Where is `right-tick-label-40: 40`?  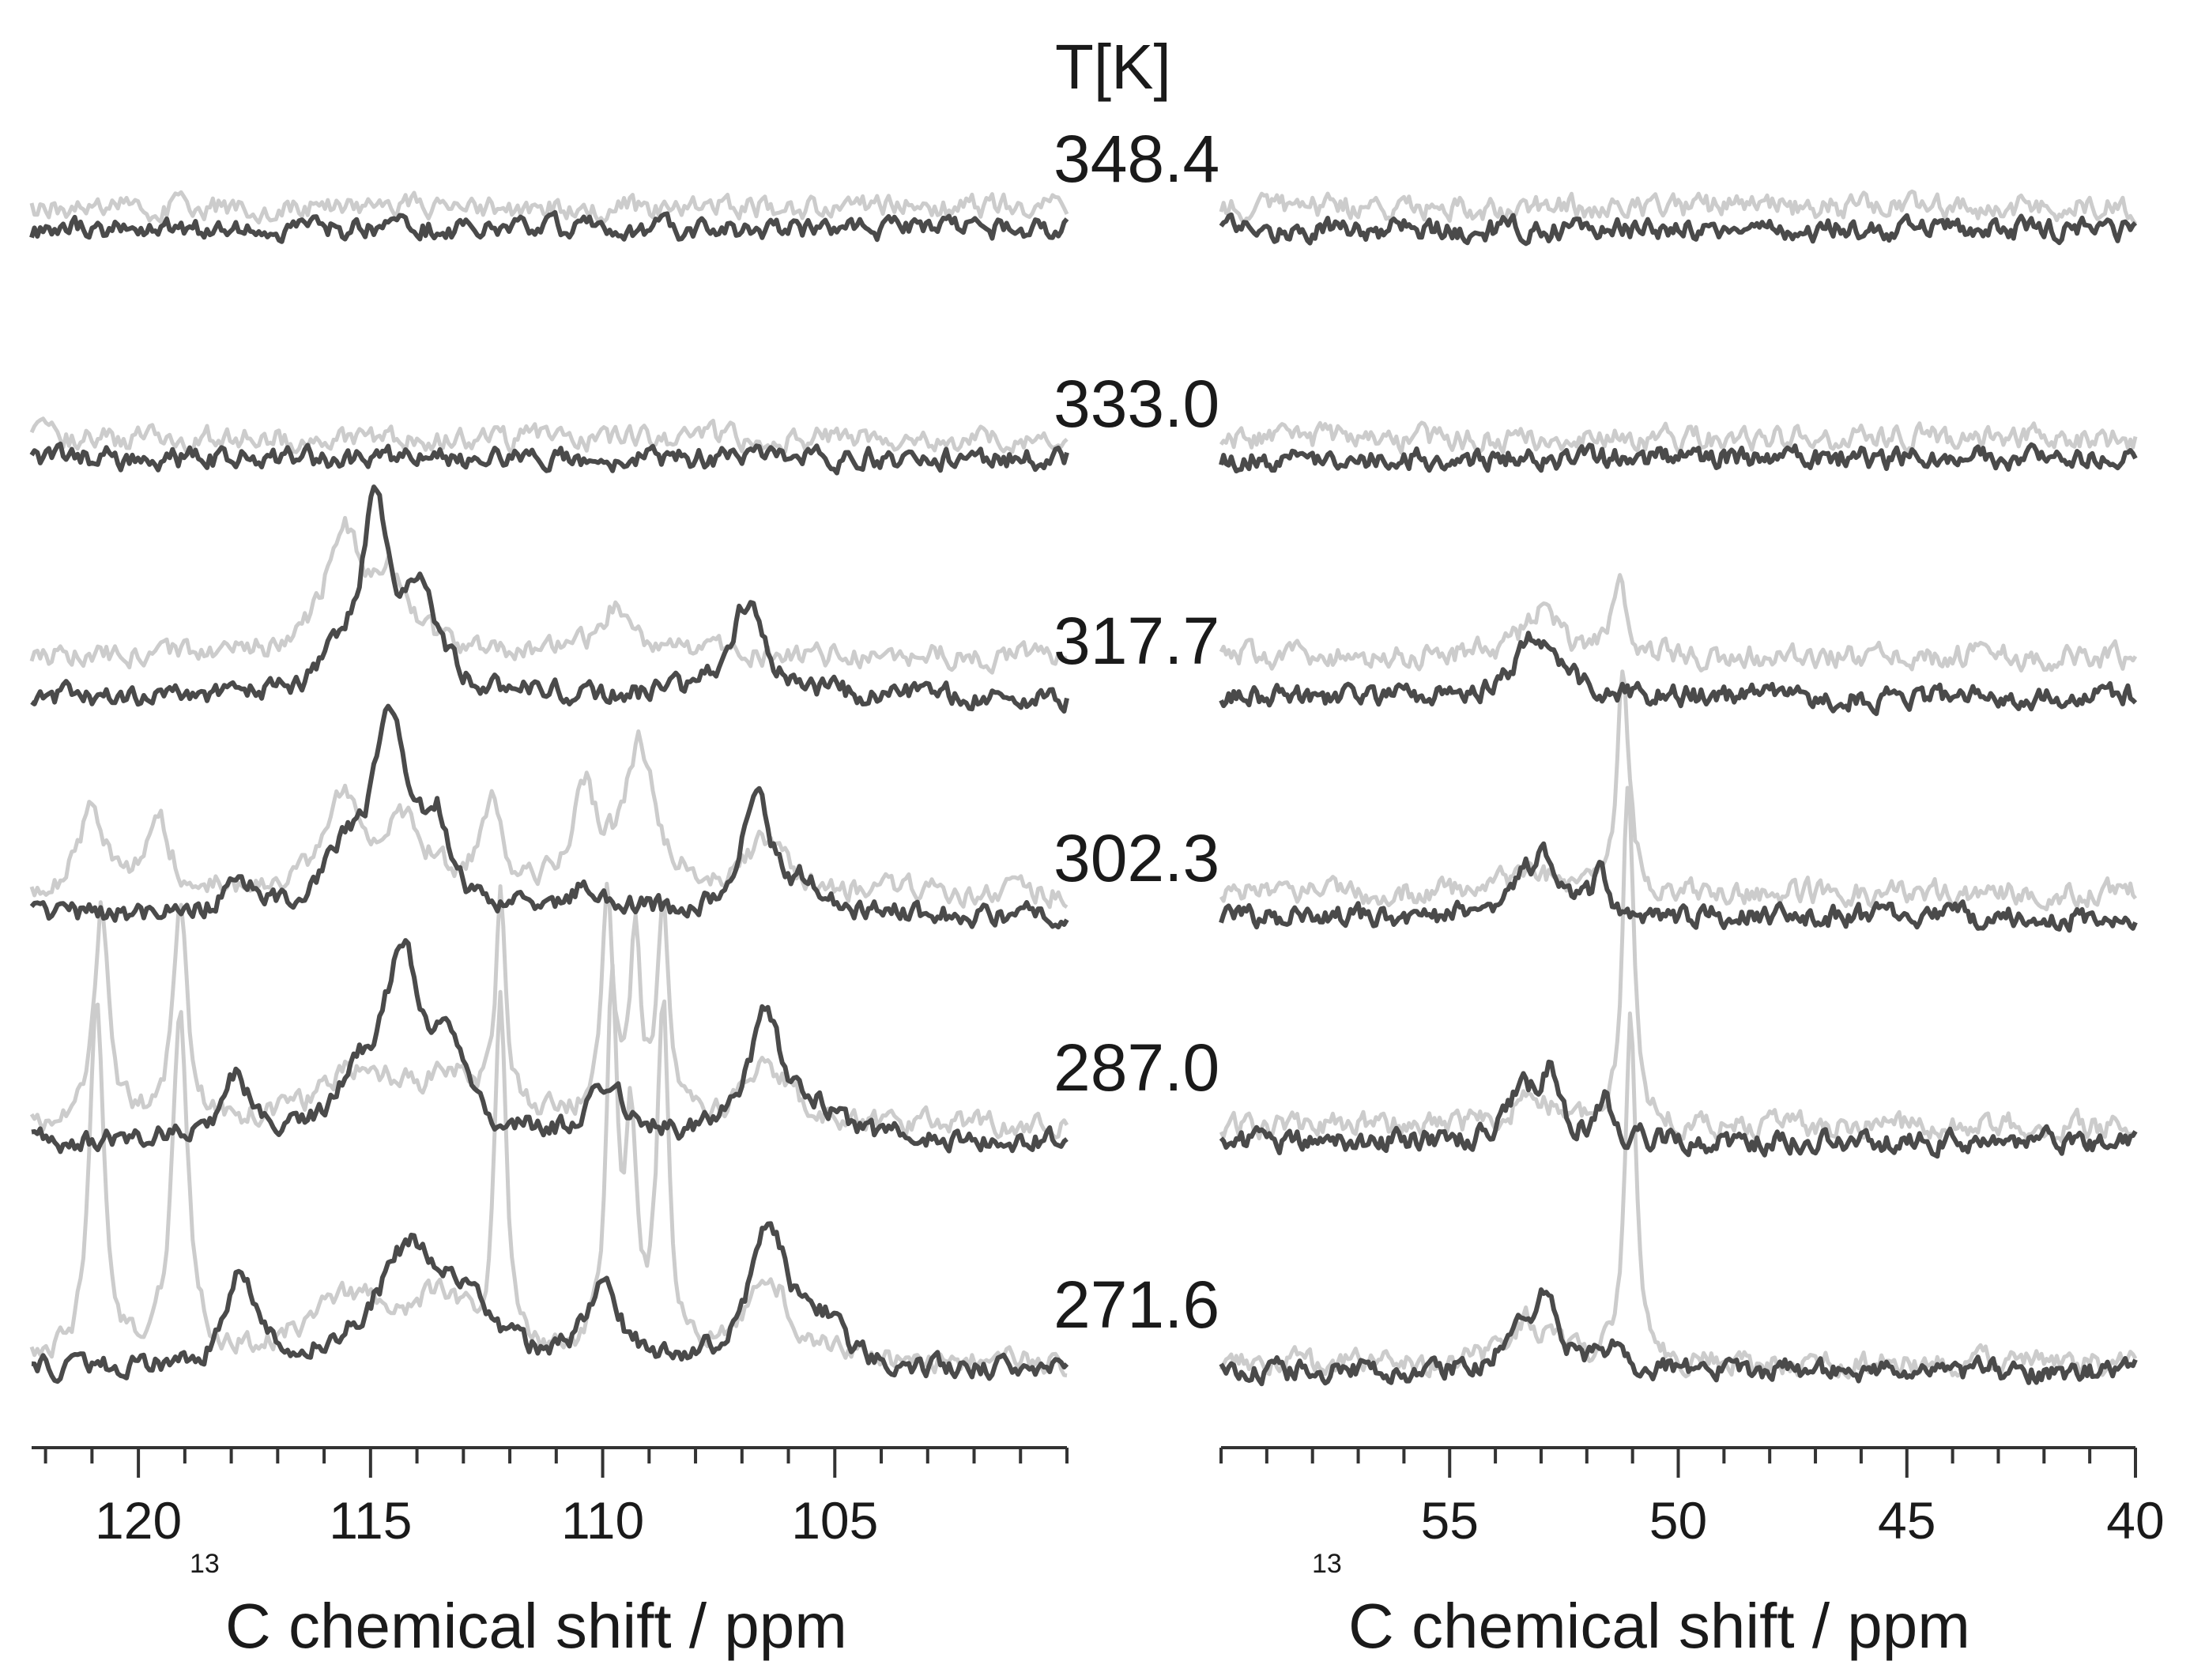 right-tick-label-40: 40 is located at coordinates (2135, 1520).